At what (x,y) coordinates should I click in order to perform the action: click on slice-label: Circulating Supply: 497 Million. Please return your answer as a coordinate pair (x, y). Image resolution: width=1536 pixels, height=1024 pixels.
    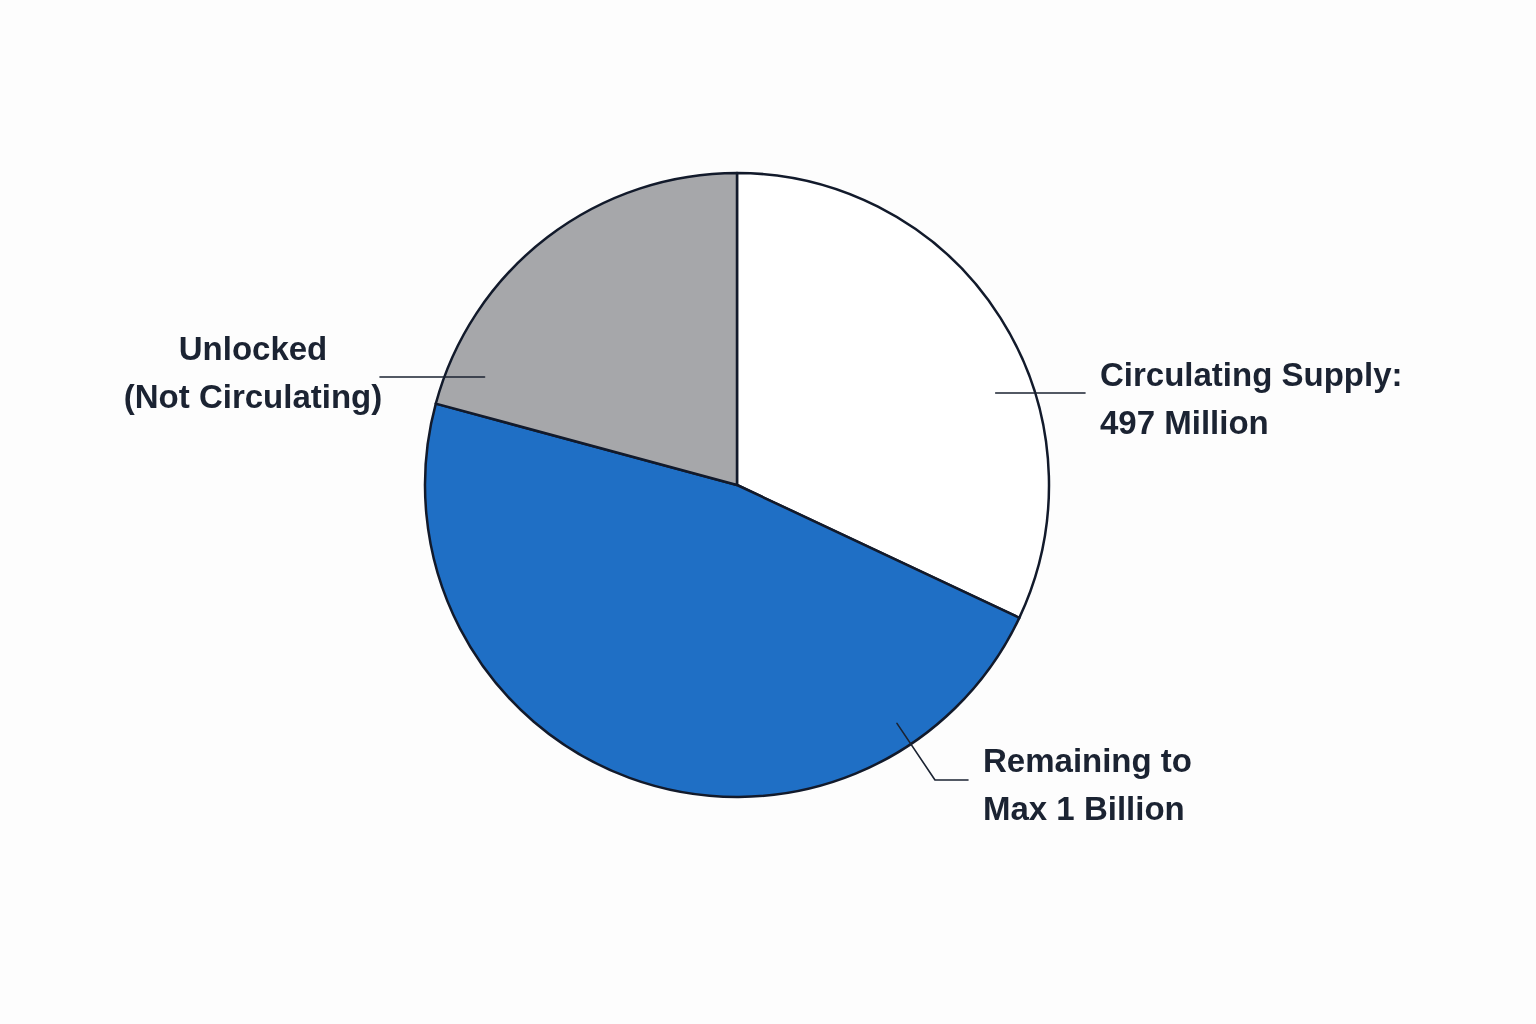
    Looking at the image, I should click on (1251, 398).